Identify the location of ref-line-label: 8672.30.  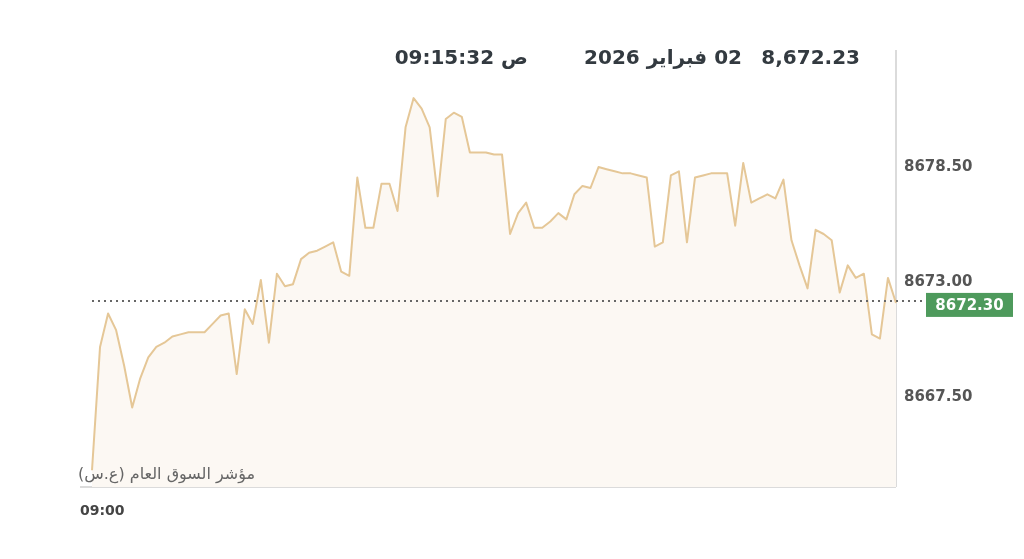
(969, 305).